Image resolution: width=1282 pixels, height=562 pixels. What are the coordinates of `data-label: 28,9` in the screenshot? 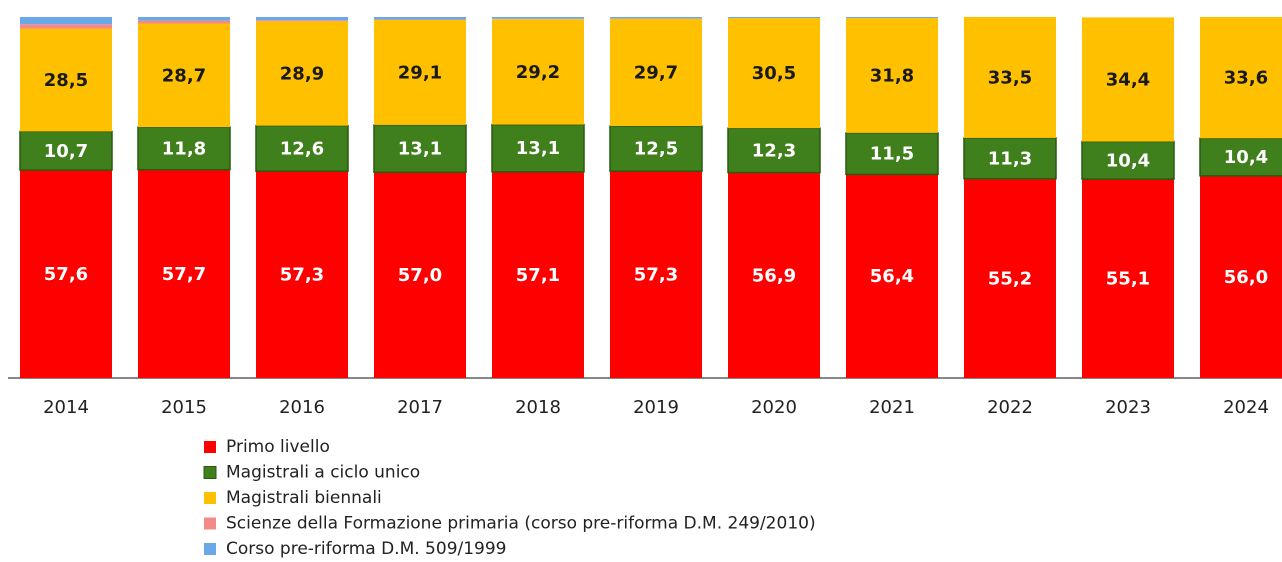 It's located at (302, 73).